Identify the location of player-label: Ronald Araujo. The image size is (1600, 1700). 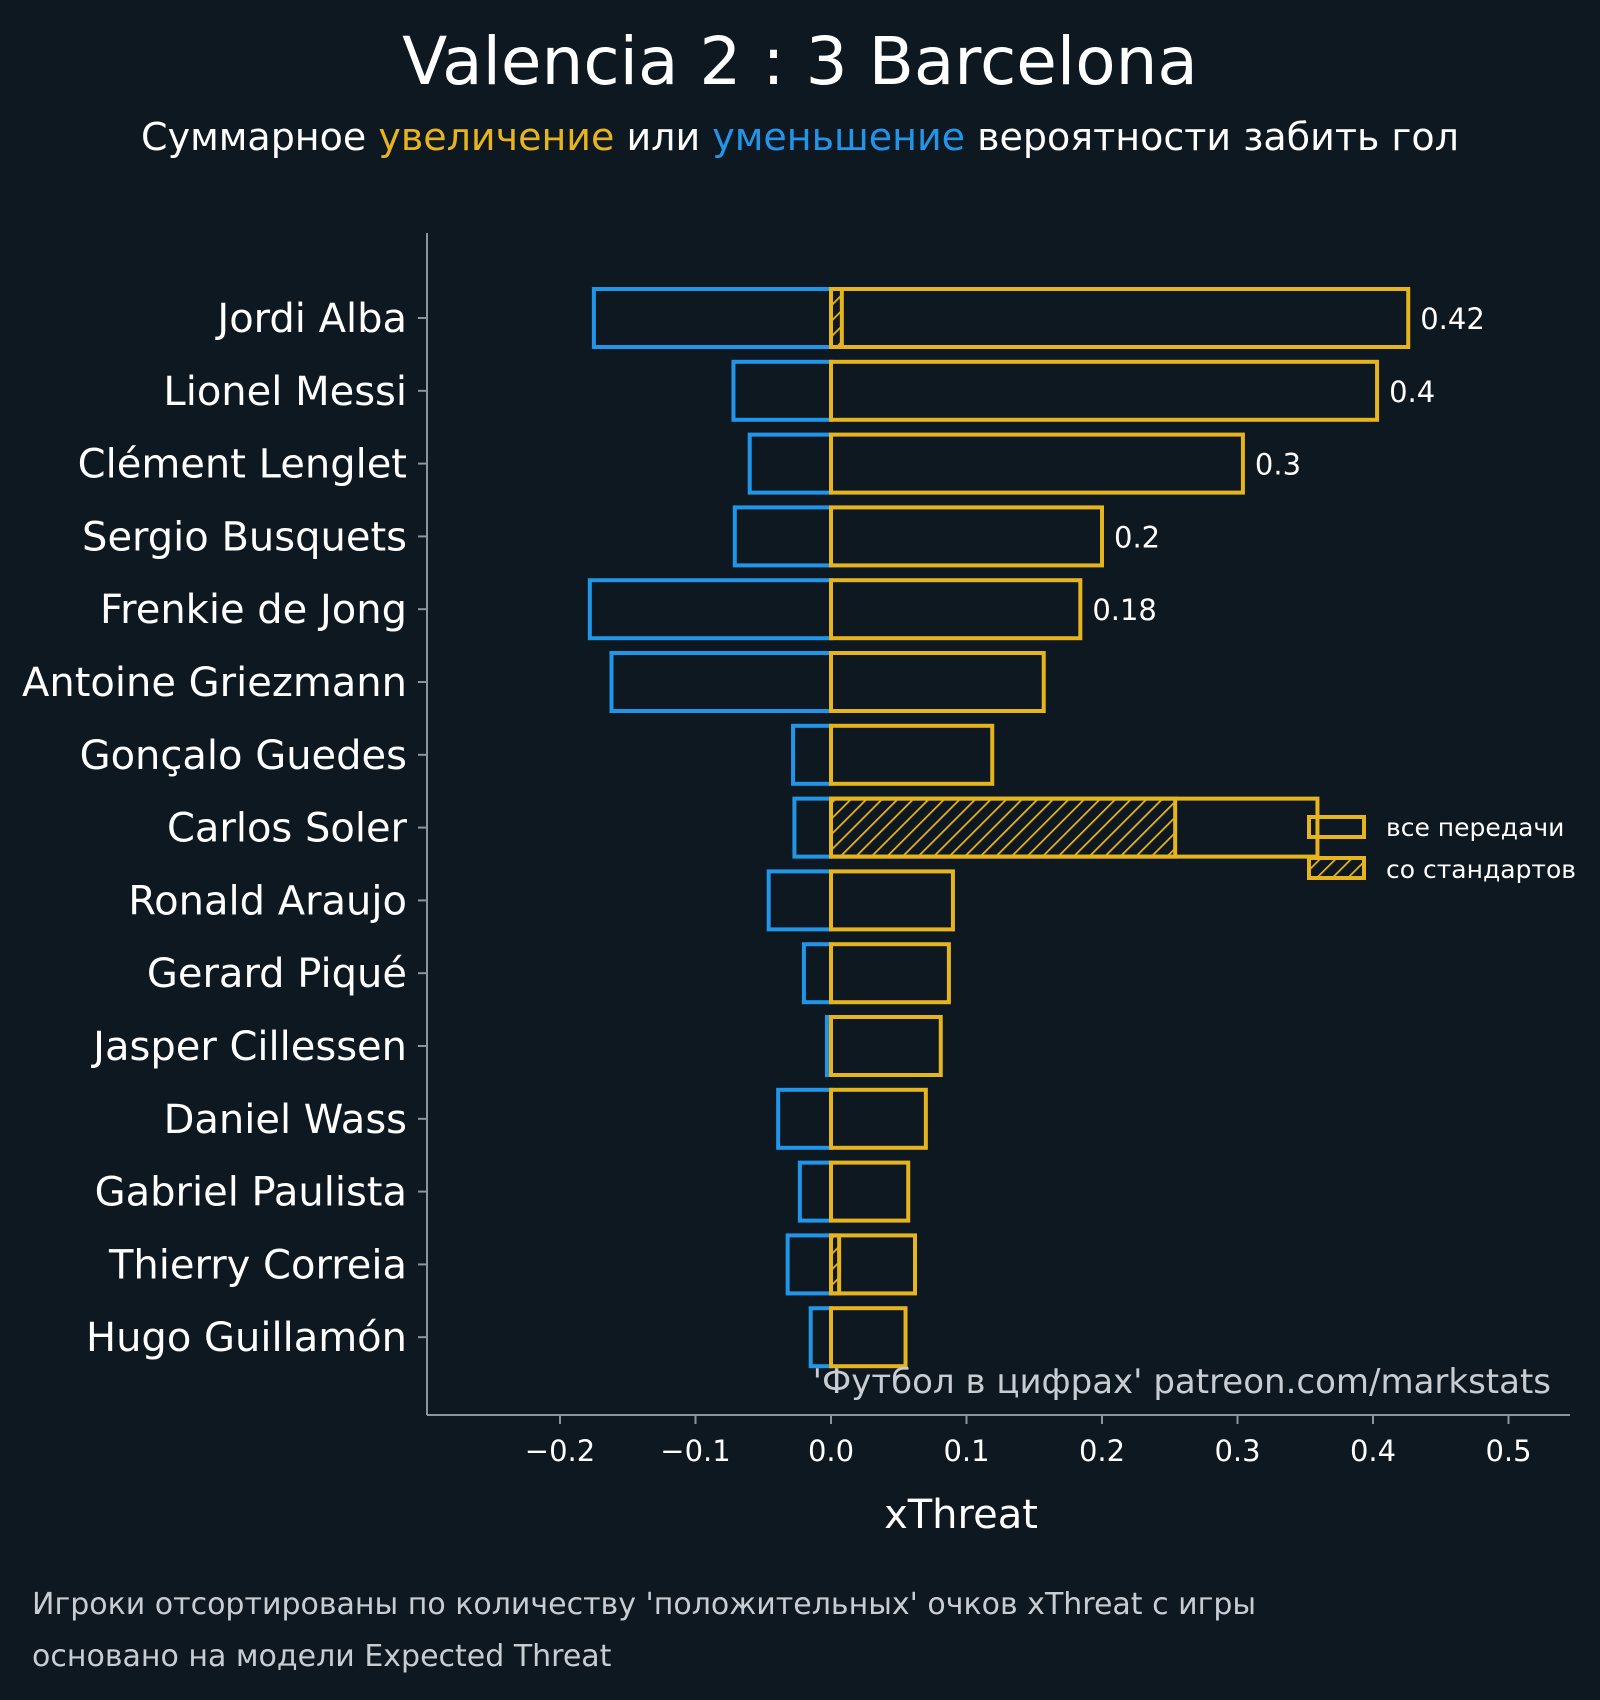
(267, 901).